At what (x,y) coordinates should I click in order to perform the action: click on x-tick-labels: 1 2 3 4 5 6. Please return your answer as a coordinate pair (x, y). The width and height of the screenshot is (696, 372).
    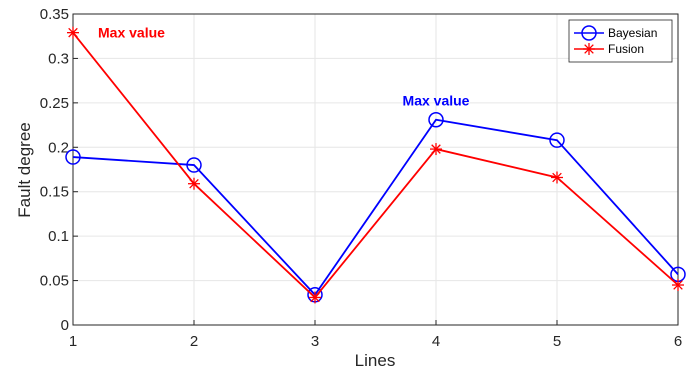
    Looking at the image, I should click on (375, 341).